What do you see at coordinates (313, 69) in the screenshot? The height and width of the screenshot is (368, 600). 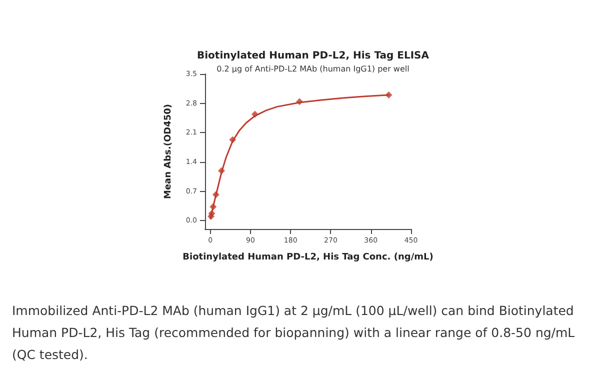 I see `chart-subtitle: 0.2 µg of Anti-PD-L2 MAb (human IgG1) per well` at bounding box center [313, 69].